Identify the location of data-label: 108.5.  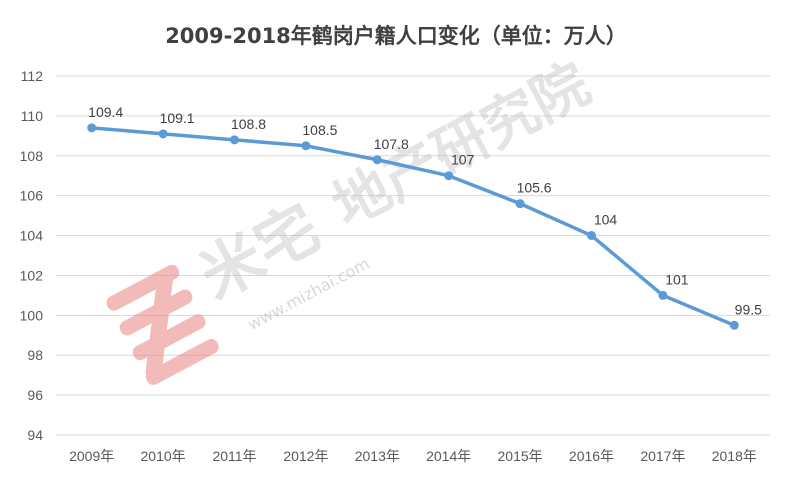
(319, 130).